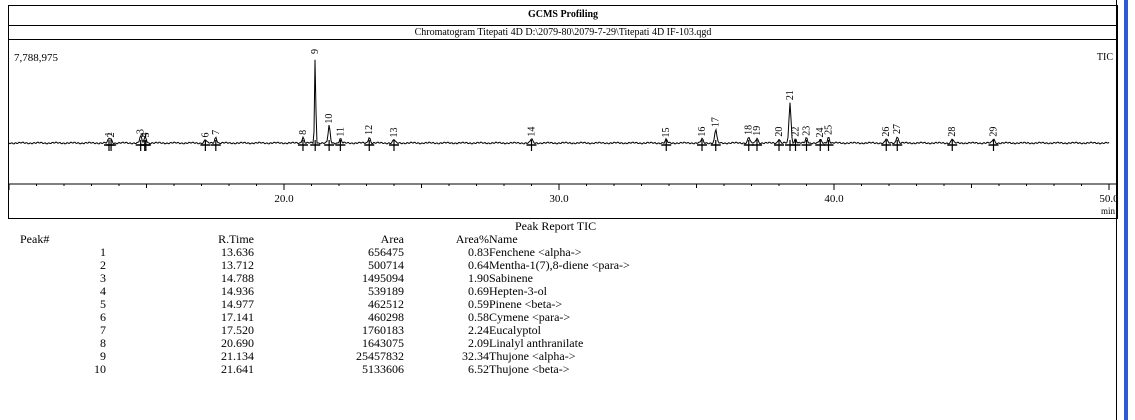 The width and height of the screenshot is (1135, 420). I want to click on cell-peak: 6, so click(103, 317).